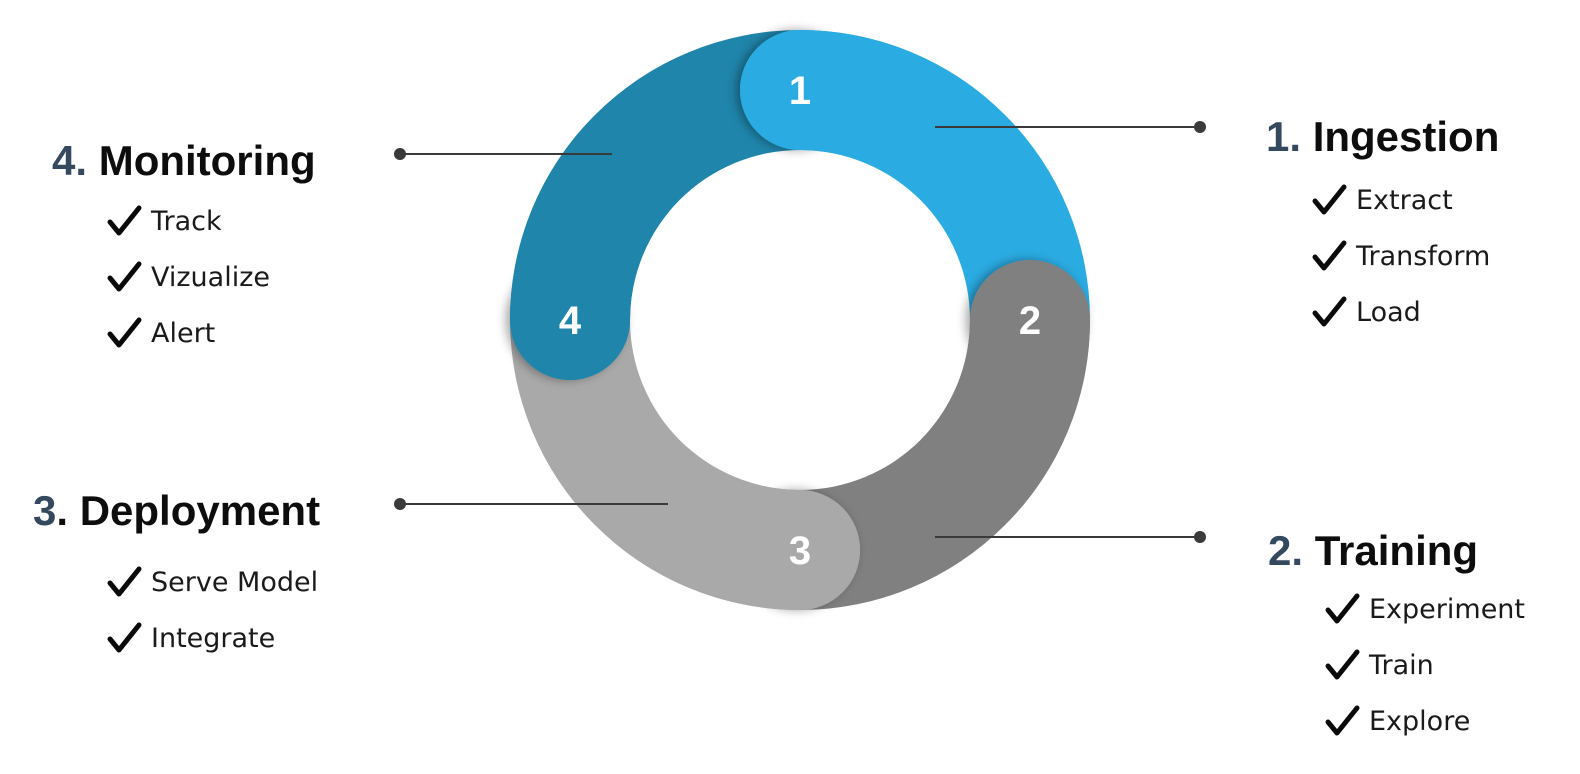 This screenshot has height=774, width=1580. I want to click on stage-name: Monitoring, so click(207, 160).